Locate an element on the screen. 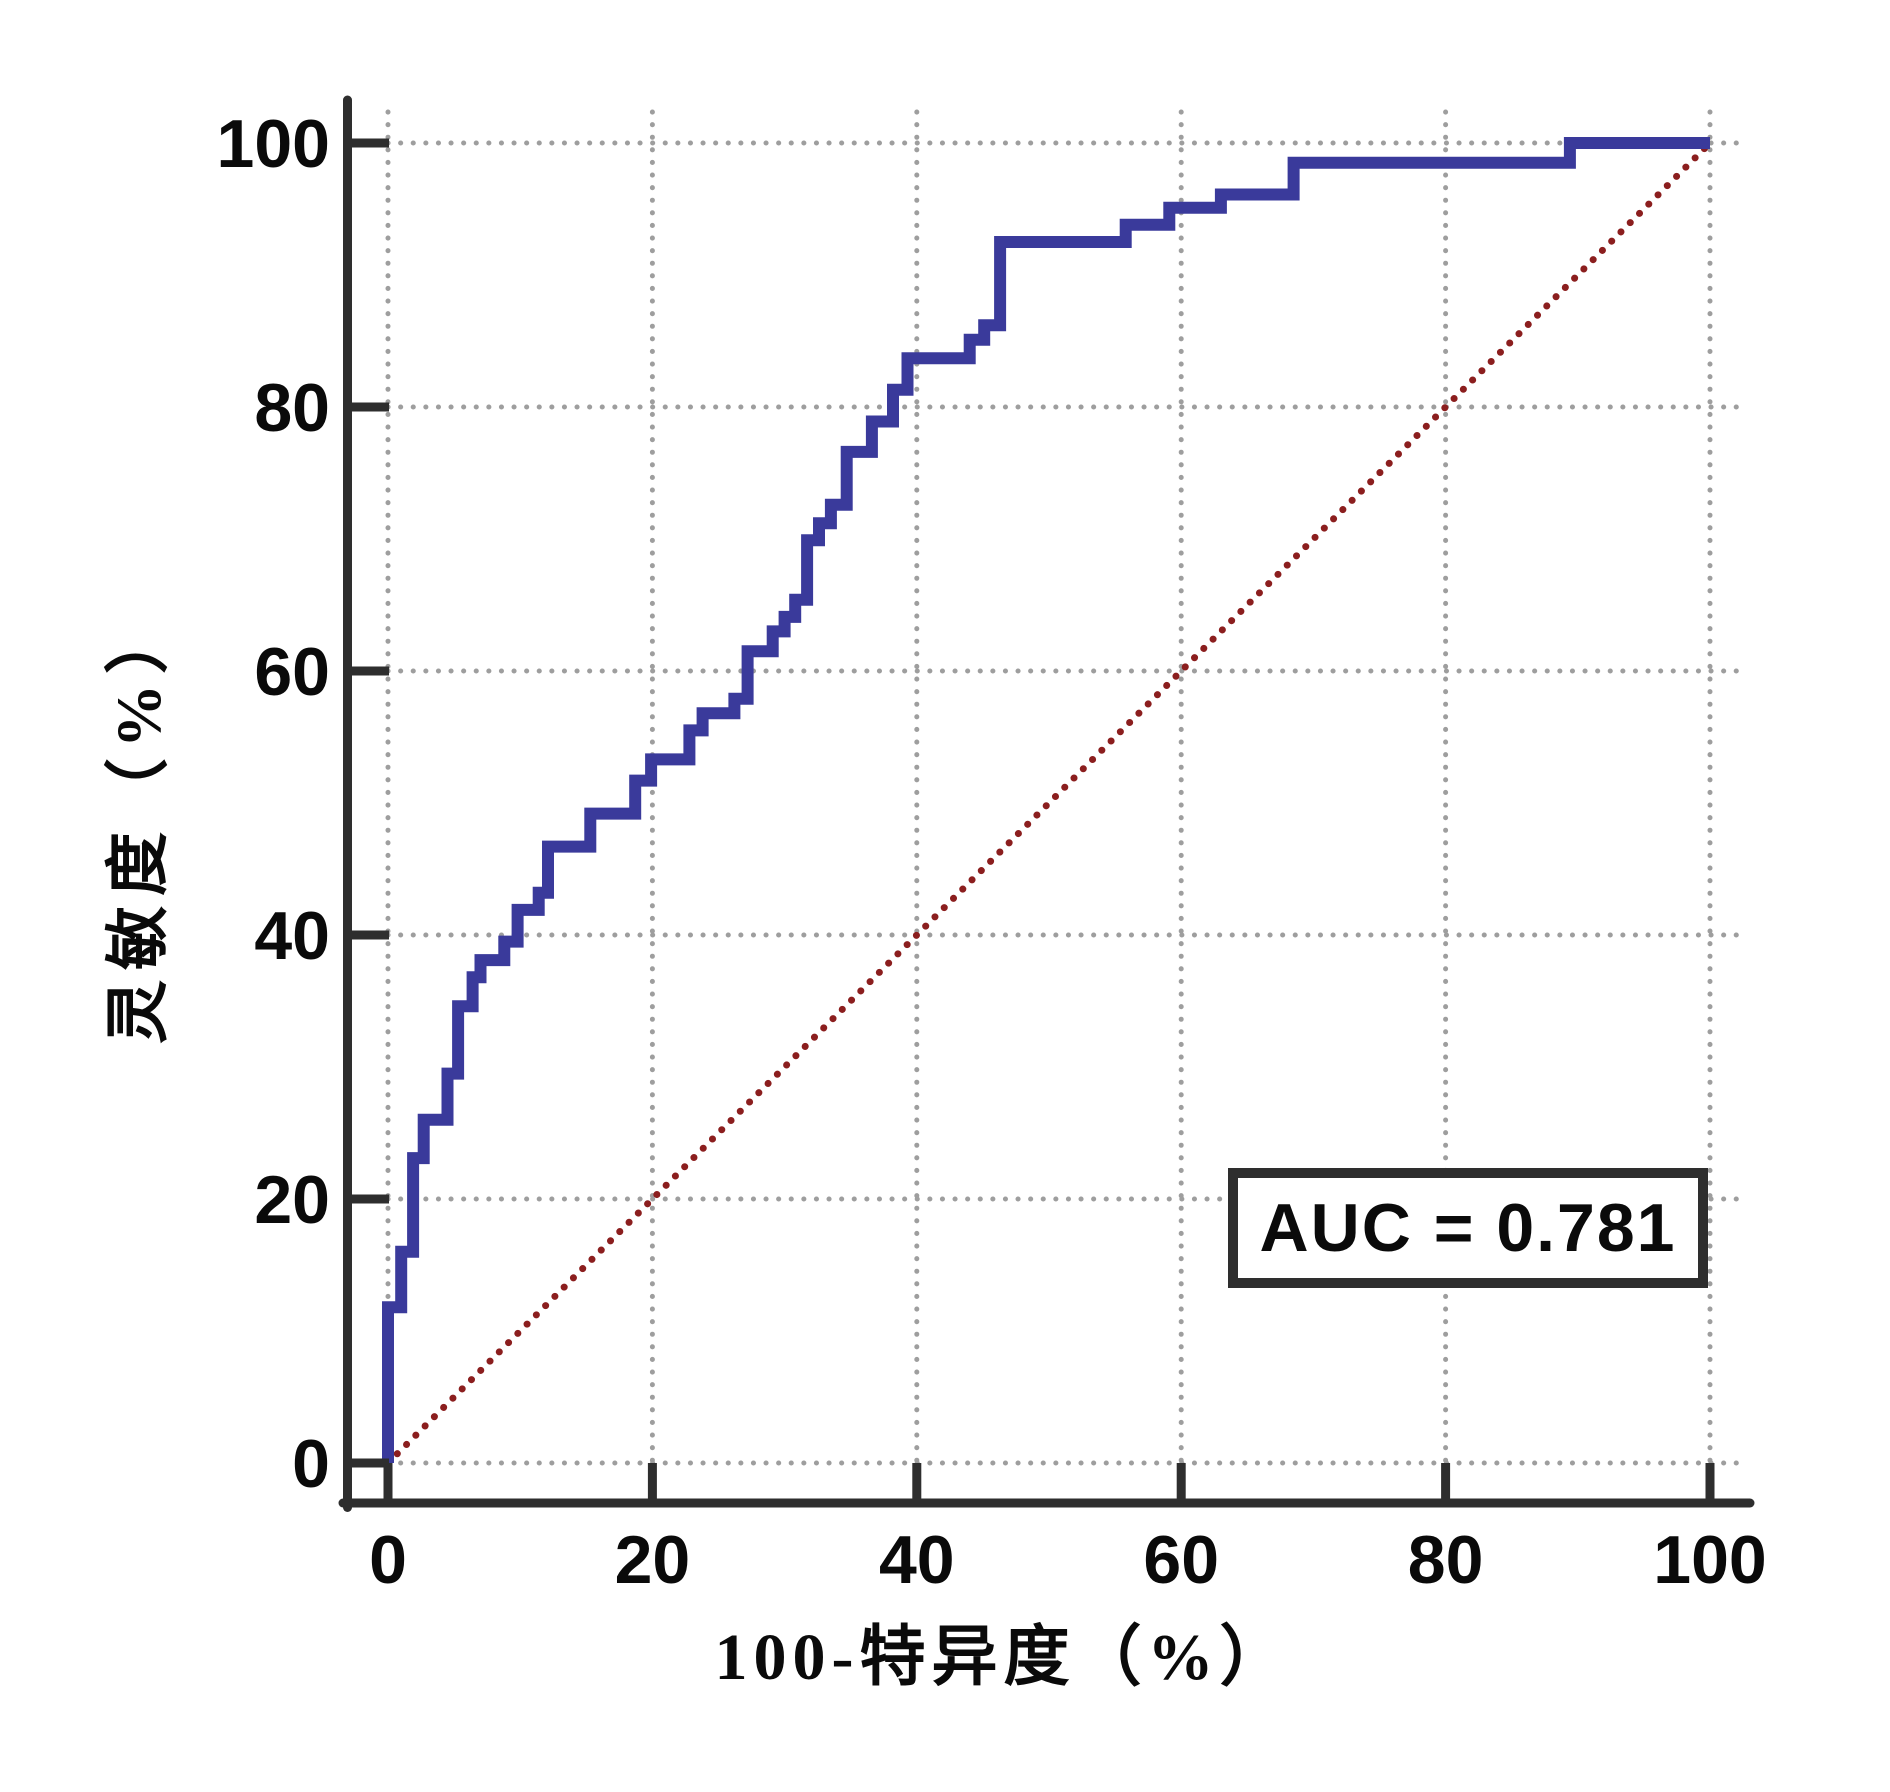  y-tick-label: 40 is located at coordinates (292, 936).